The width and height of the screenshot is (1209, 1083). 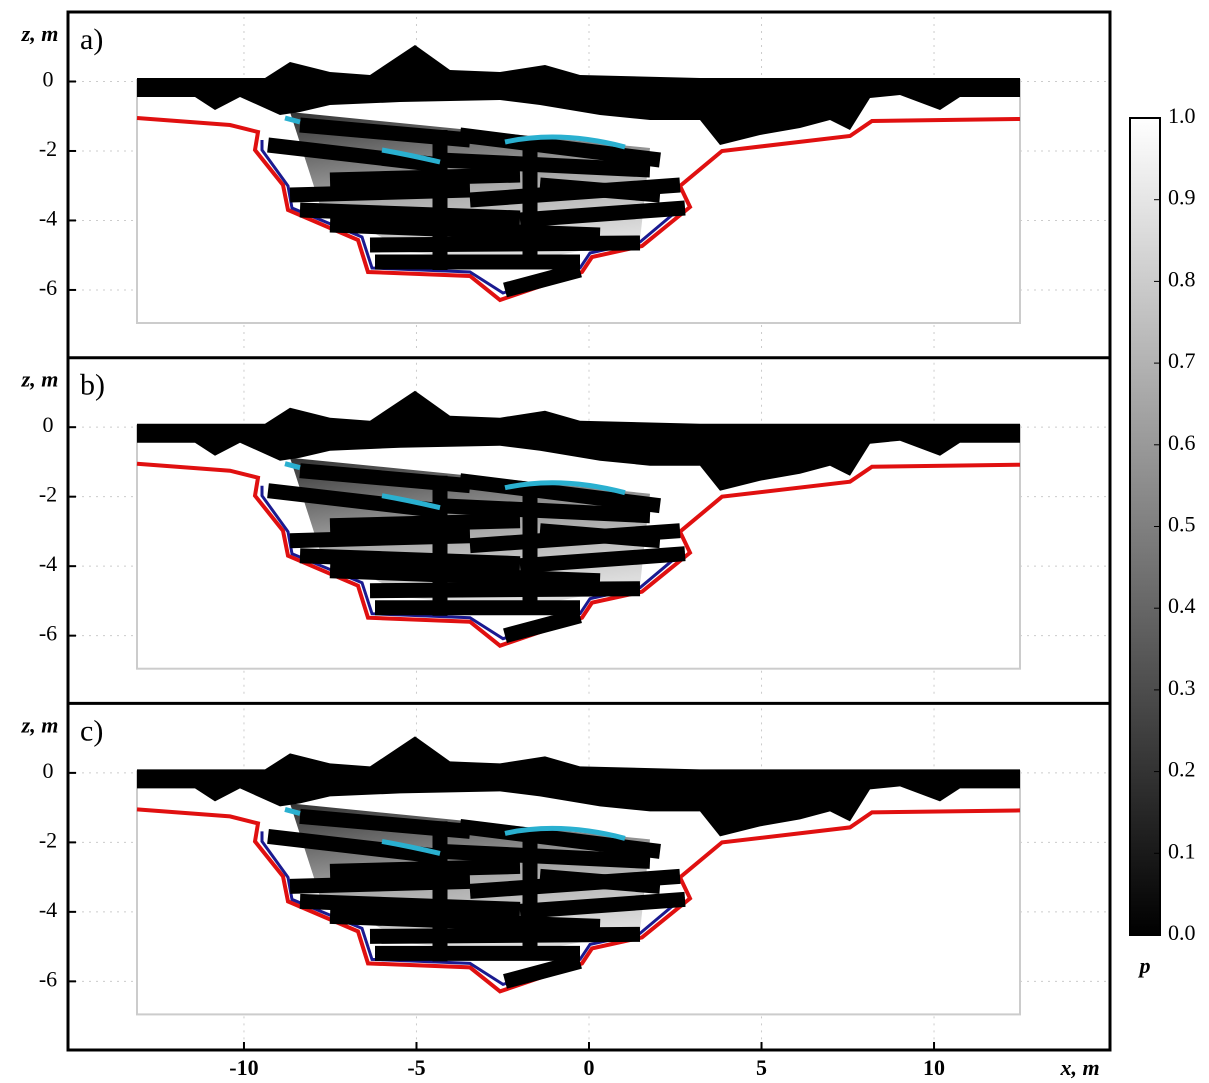 I want to click on panel-label: a), so click(x=91, y=39).